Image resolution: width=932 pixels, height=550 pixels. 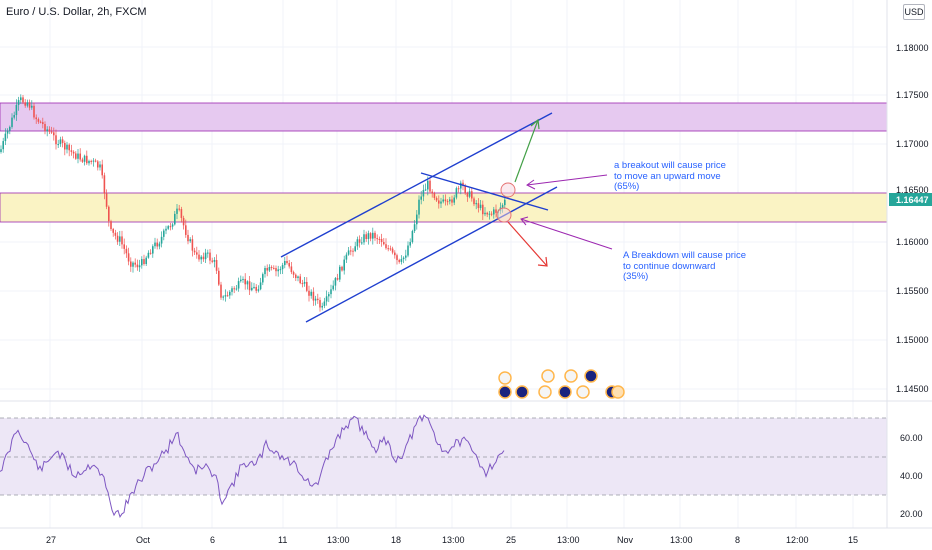 I want to click on annotation-line: to continue downward, so click(x=669, y=266).